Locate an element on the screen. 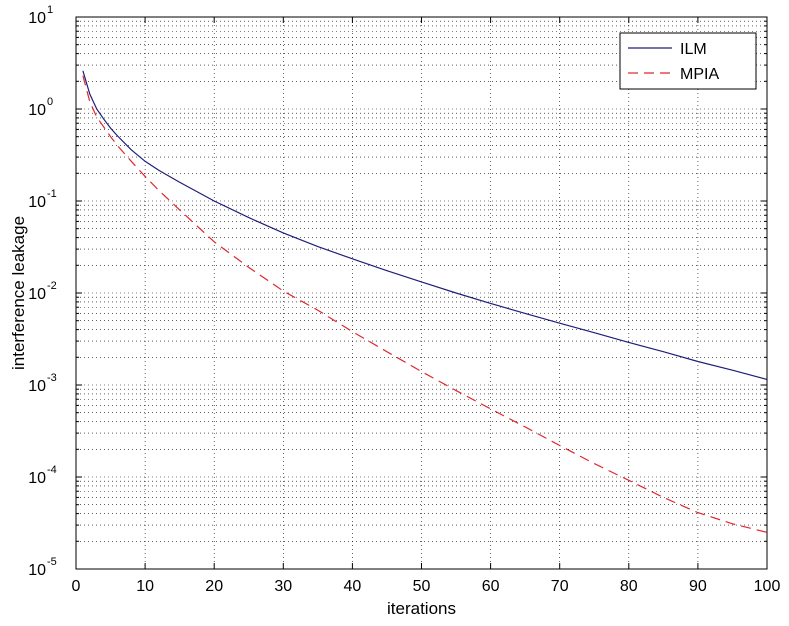 This screenshot has width=789, height=626. x-tick-label: 80 is located at coordinates (629, 586).